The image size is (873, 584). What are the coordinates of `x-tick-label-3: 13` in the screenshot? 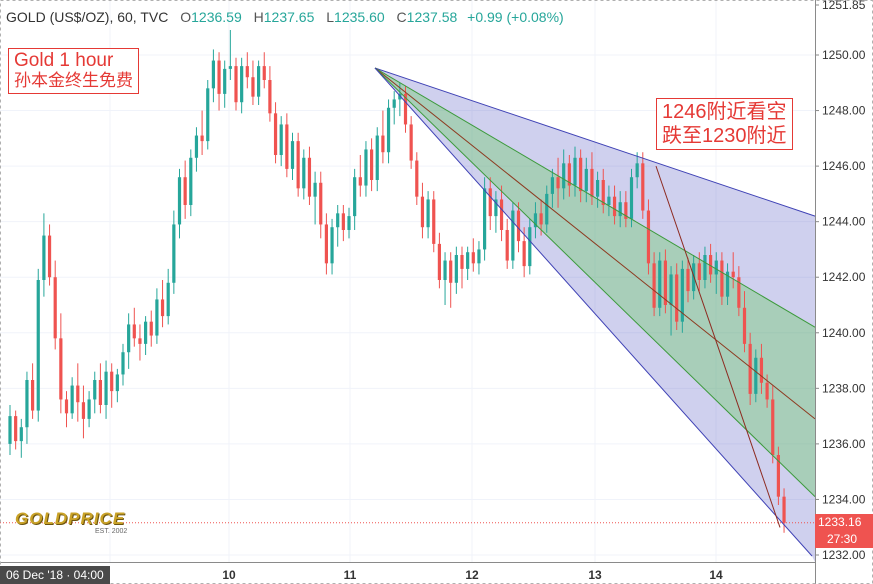 It's located at (595, 575).